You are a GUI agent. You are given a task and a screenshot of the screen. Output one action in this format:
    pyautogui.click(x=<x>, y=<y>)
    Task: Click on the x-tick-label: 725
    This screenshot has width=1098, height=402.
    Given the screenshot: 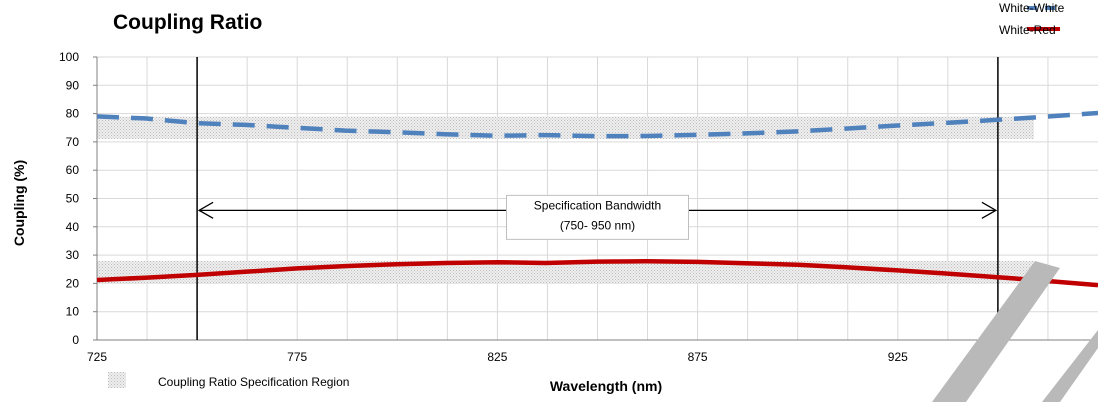 What is the action you would take?
    pyautogui.click(x=97, y=357)
    